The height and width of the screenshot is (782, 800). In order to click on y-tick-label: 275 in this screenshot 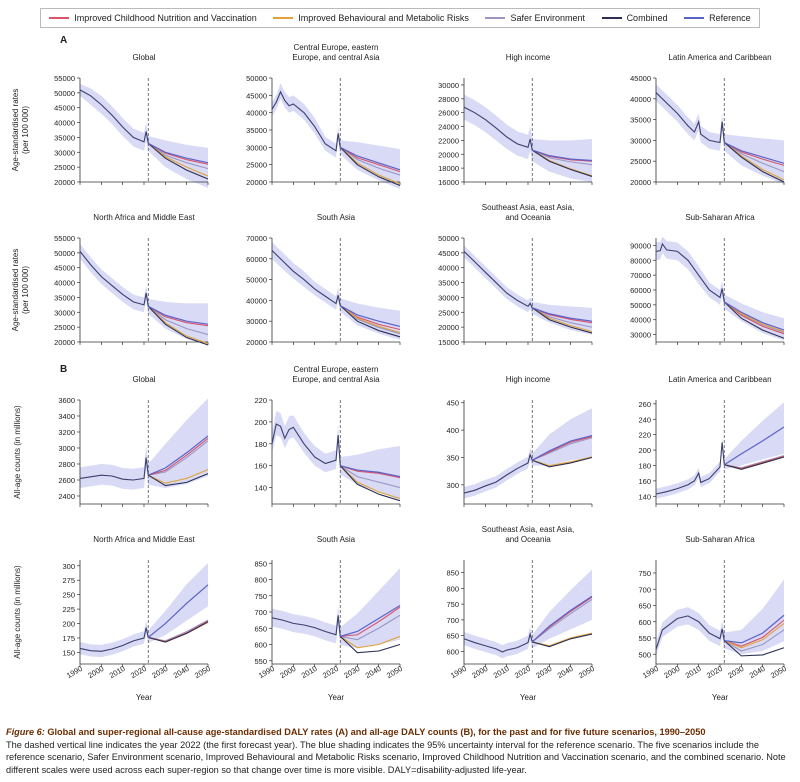, I will do `click(68, 580)`.